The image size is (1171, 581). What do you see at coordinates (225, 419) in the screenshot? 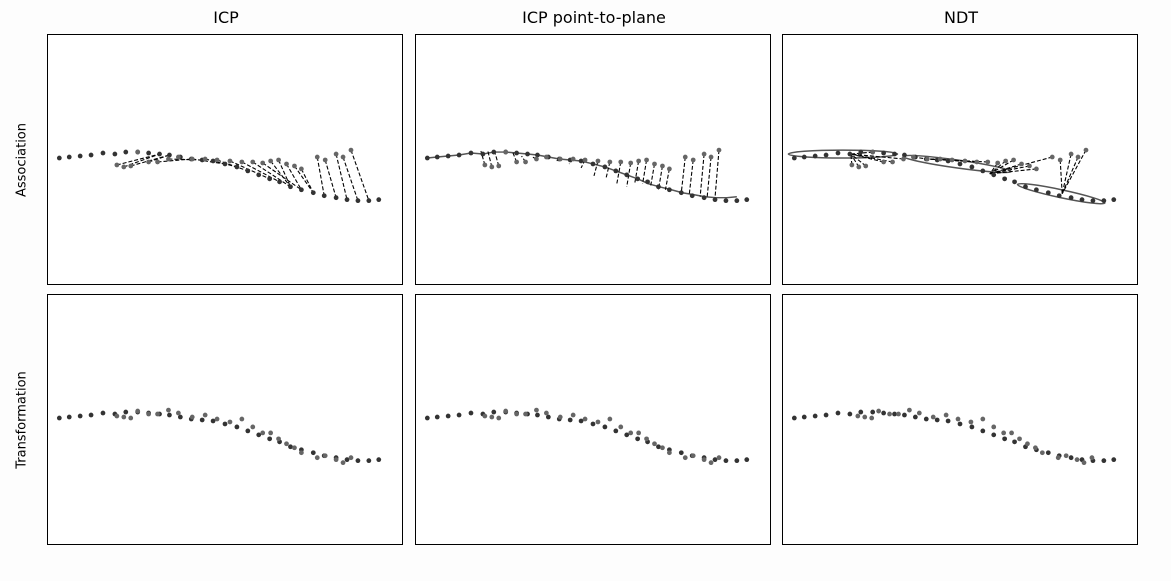
I see `panel-icp-transformation` at bounding box center [225, 419].